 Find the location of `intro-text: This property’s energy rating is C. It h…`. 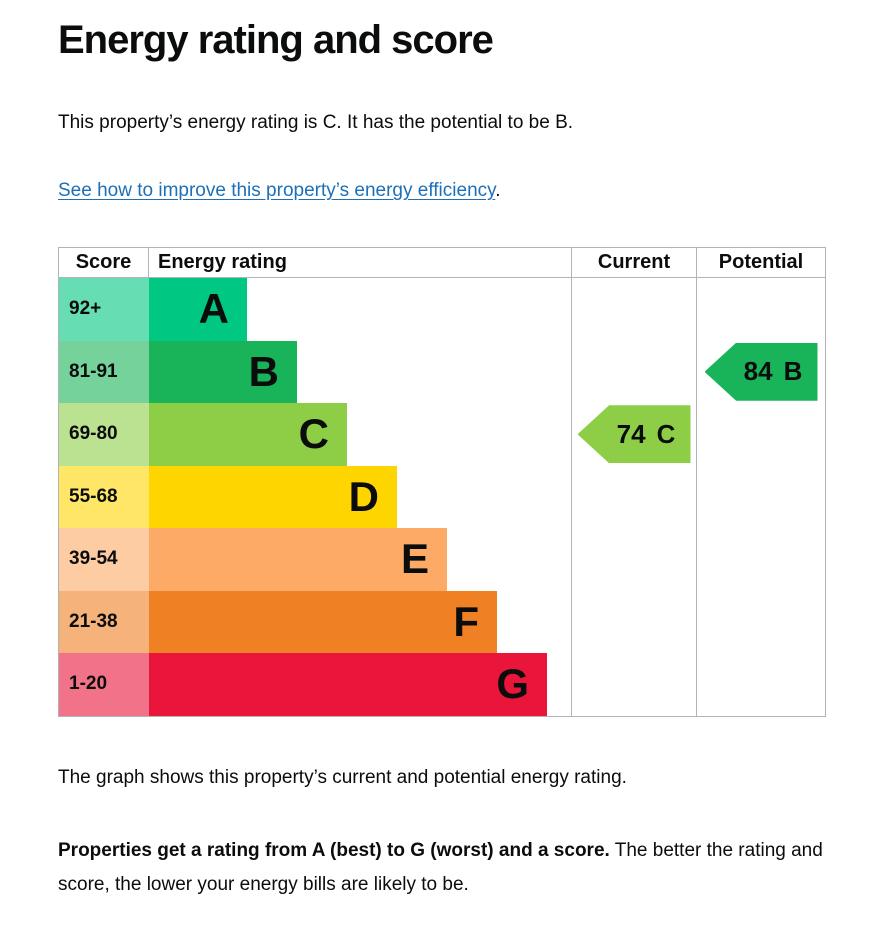

intro-text: This property’s energy rating is C. It h… is located at coordinates (316, 122).